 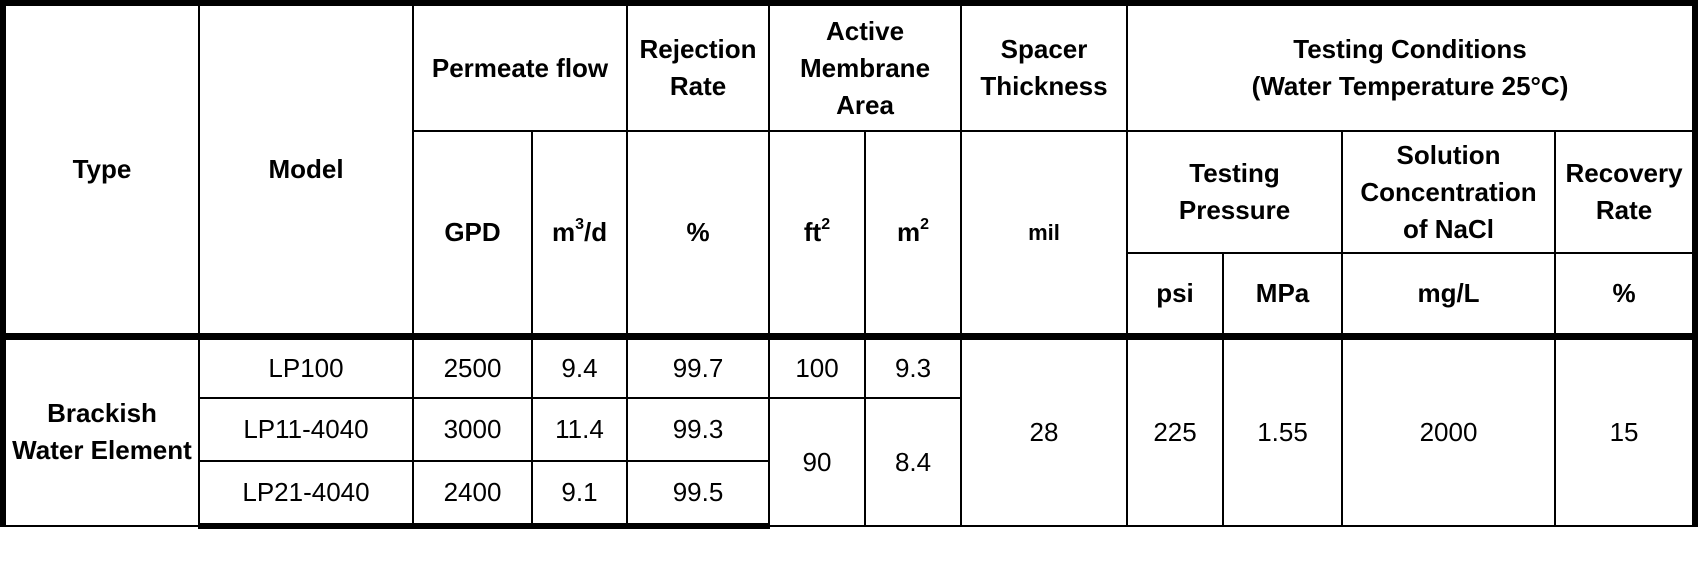 I want to click on recovery-rate-value: 15, so click(x=1626, y=429).